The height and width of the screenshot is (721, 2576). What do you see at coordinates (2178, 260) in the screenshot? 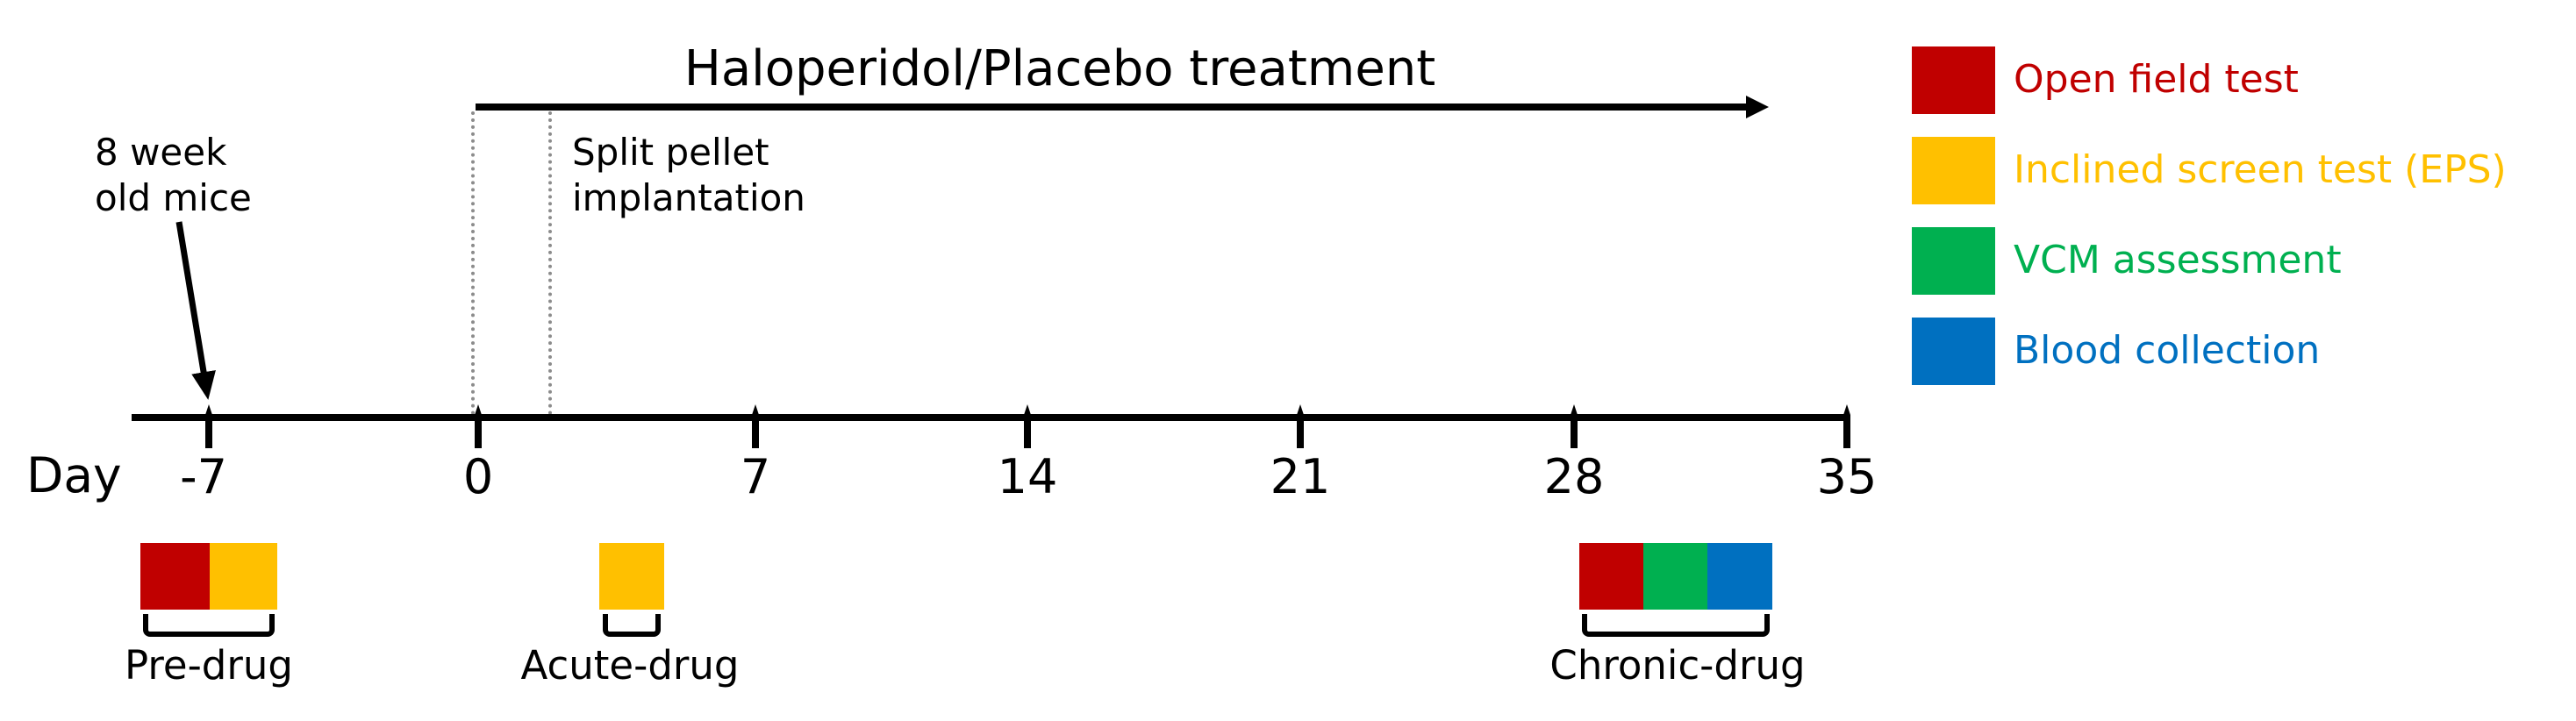
I see `legend-label-vcm-assessment: VCM assessment` at bounding box center [2178, 260].